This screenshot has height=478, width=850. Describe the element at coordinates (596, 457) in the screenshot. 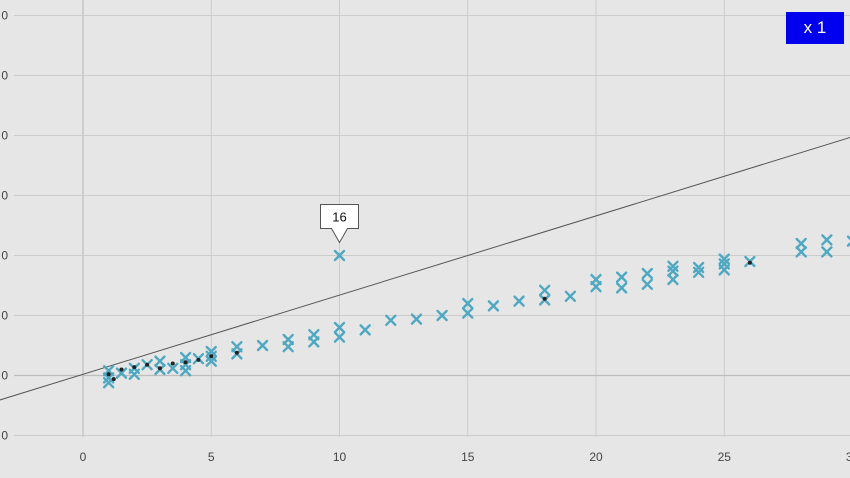

I see `x-tick-label: 20` at that location.